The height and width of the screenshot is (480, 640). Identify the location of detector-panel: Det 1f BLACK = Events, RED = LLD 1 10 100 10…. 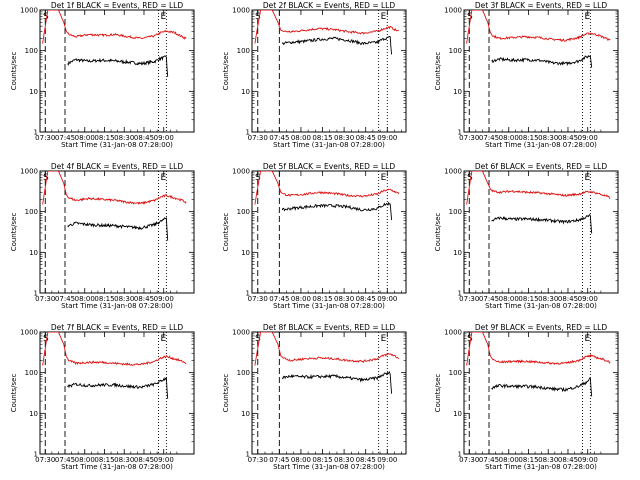
(102, 75).